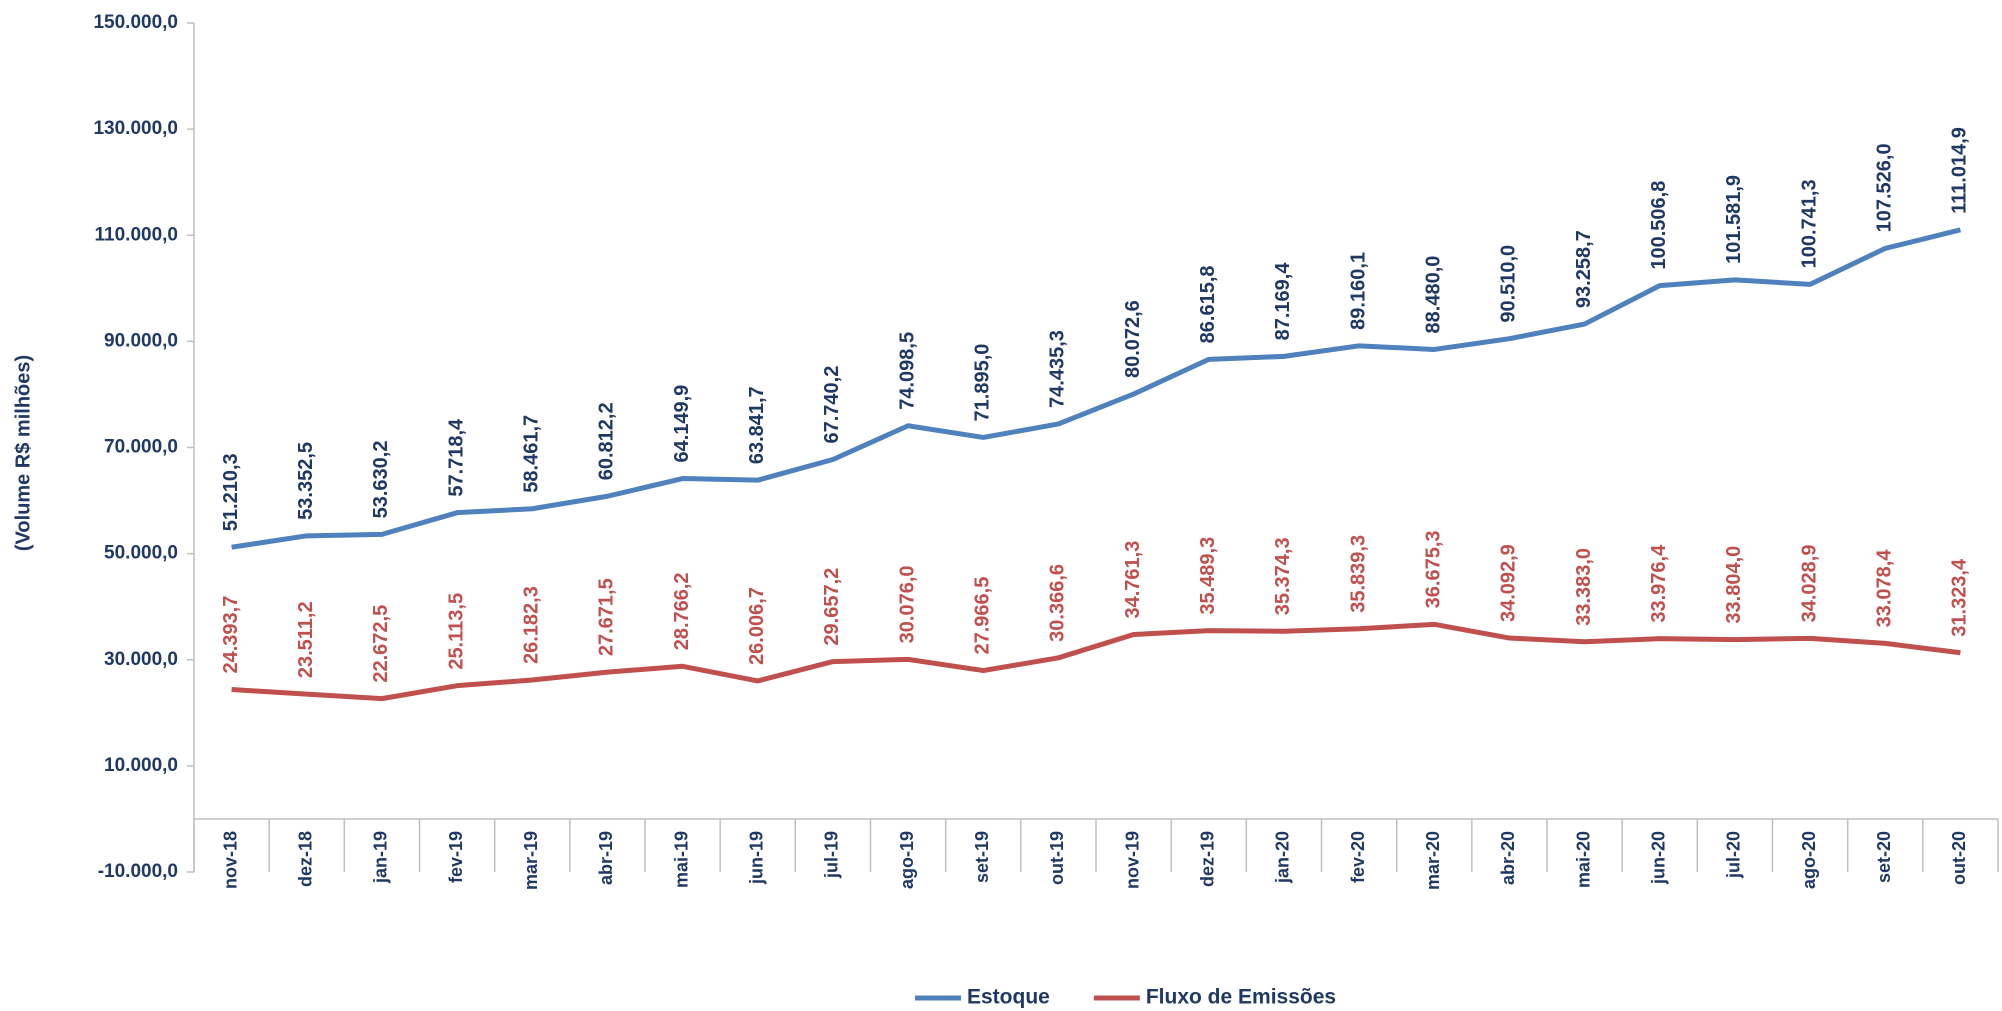  What do you see at coordinates (381, 857) in the screenshot?
I see `x-tick-label: jan-19` at bounding box center [381, 857].